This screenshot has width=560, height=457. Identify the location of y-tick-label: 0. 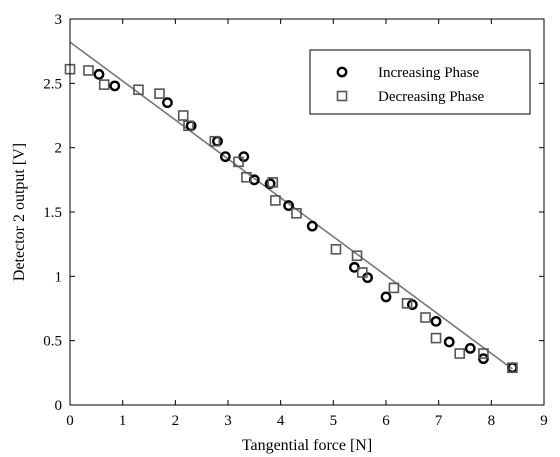
(59, 406).